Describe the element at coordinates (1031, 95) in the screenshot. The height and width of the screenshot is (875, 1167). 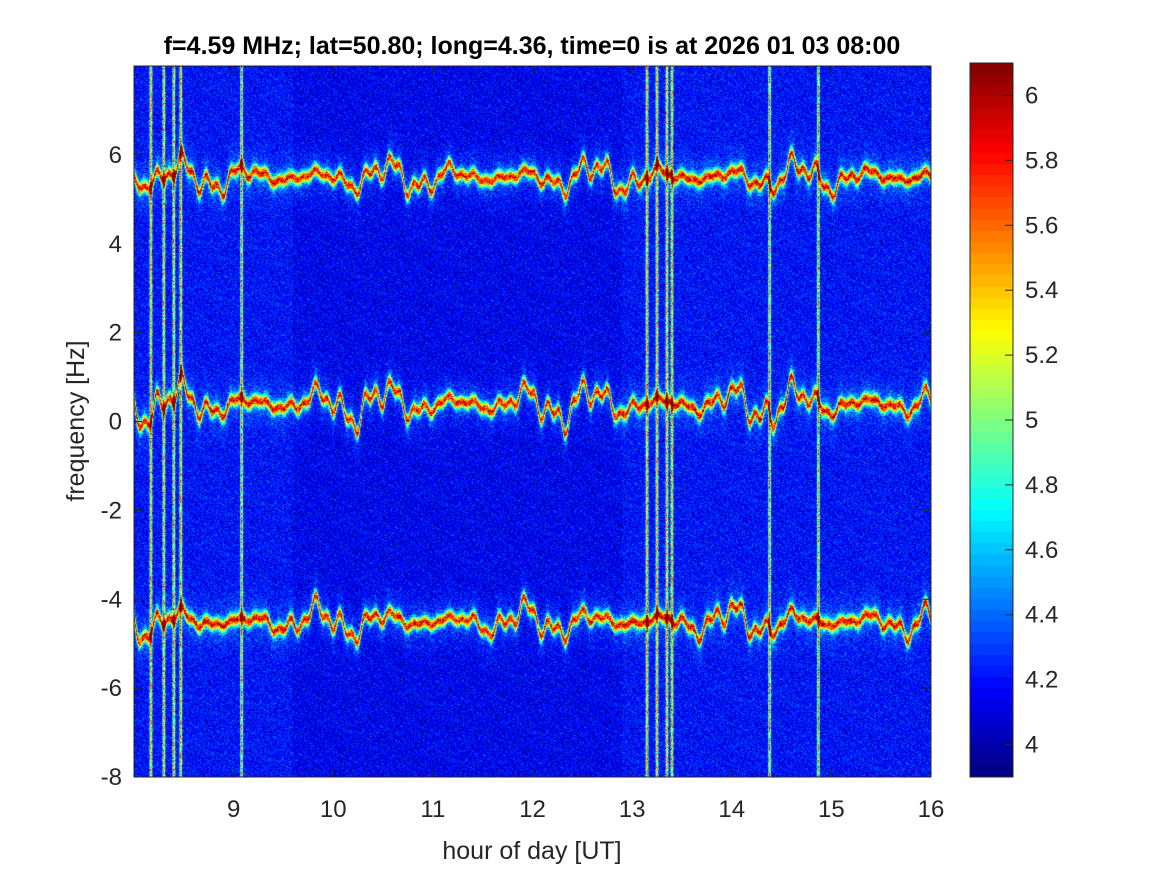
I see `colorbar-tick-label: 6` at that location.